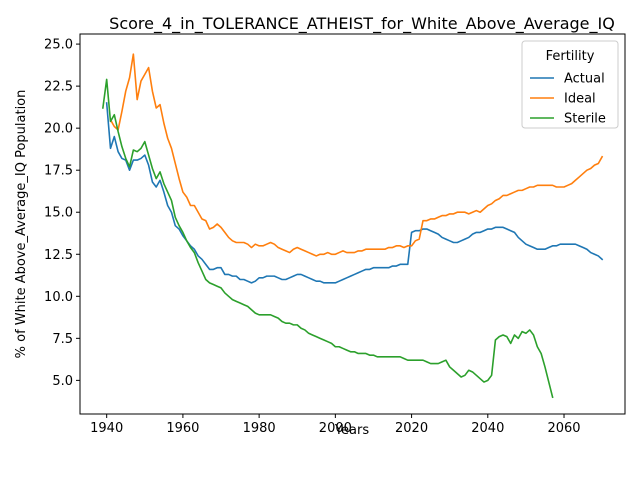 The image size is (640, 480). I want to click on y-tick-label: 15.0, so click(58, 213).